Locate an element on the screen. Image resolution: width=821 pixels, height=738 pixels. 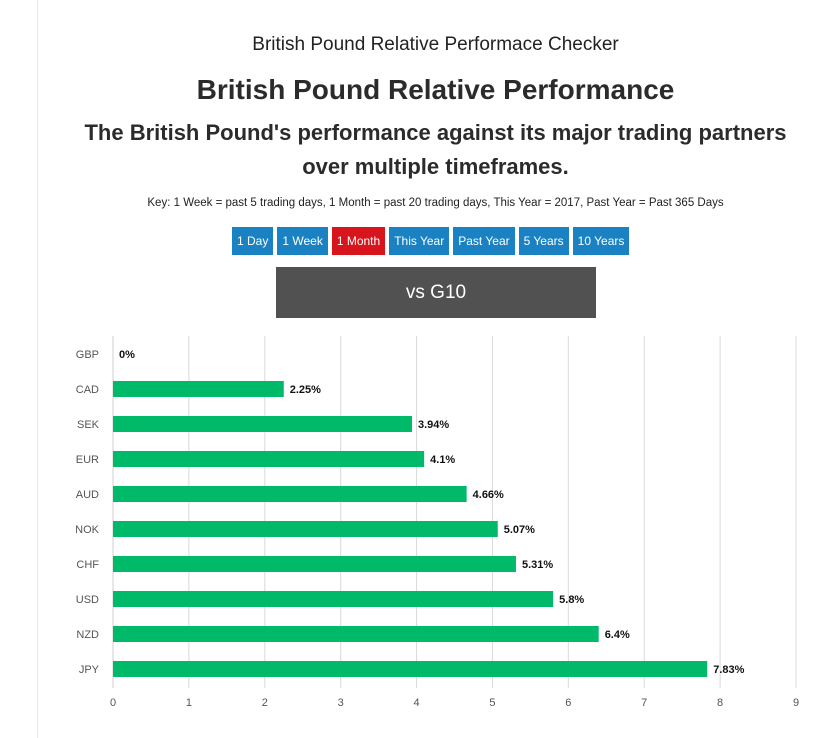
x-tick-label: 1 is located at coordinates (189, 703).